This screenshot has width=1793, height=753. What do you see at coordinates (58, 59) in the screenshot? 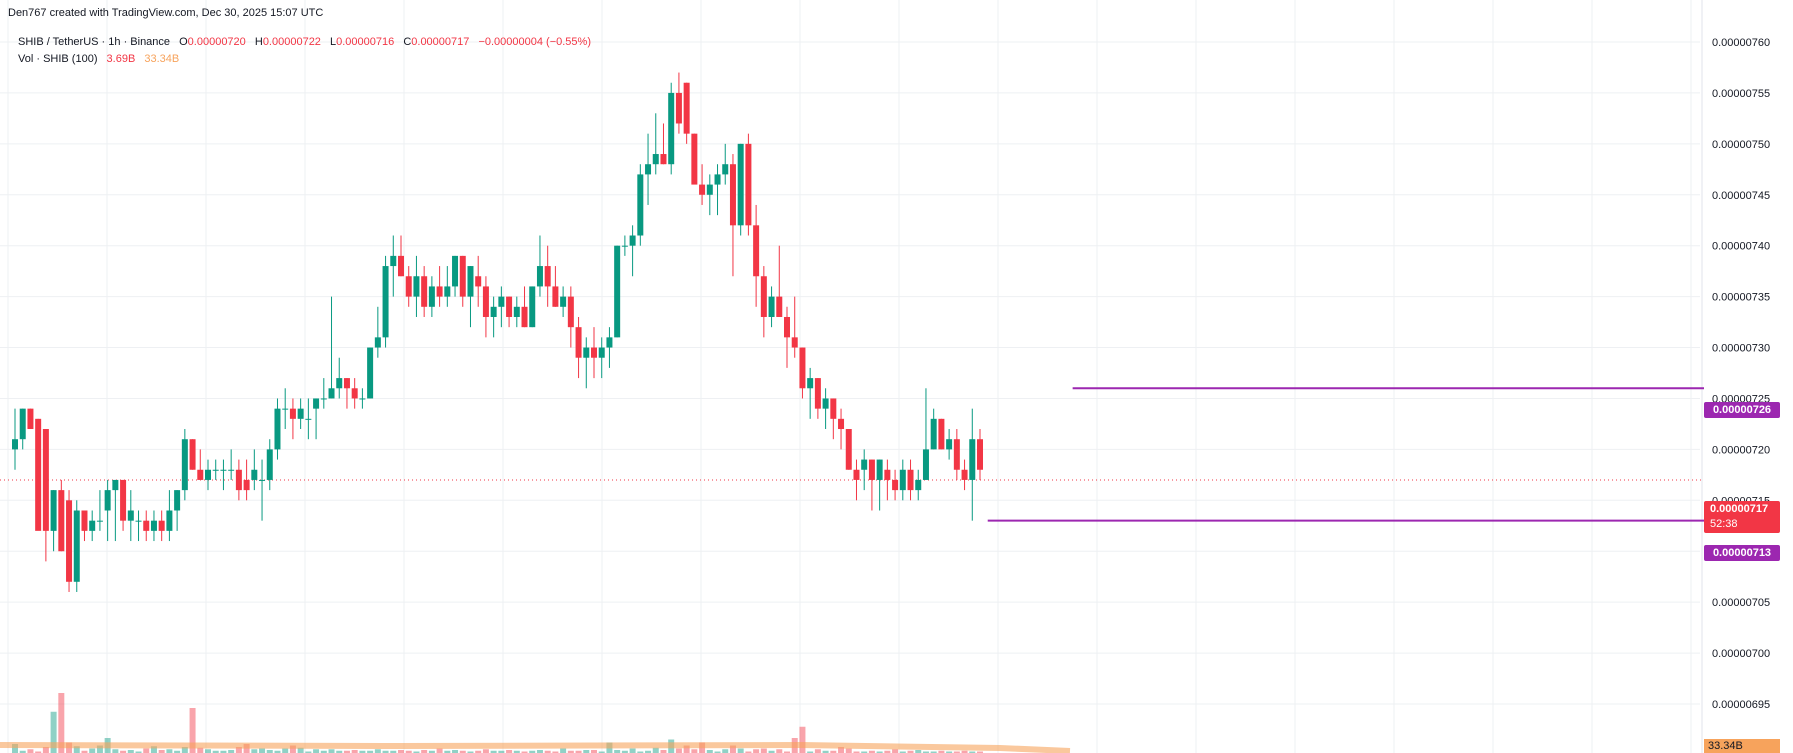
I see `volume-label: Vol · SHIB (100)` at bounding box center [58, 59].